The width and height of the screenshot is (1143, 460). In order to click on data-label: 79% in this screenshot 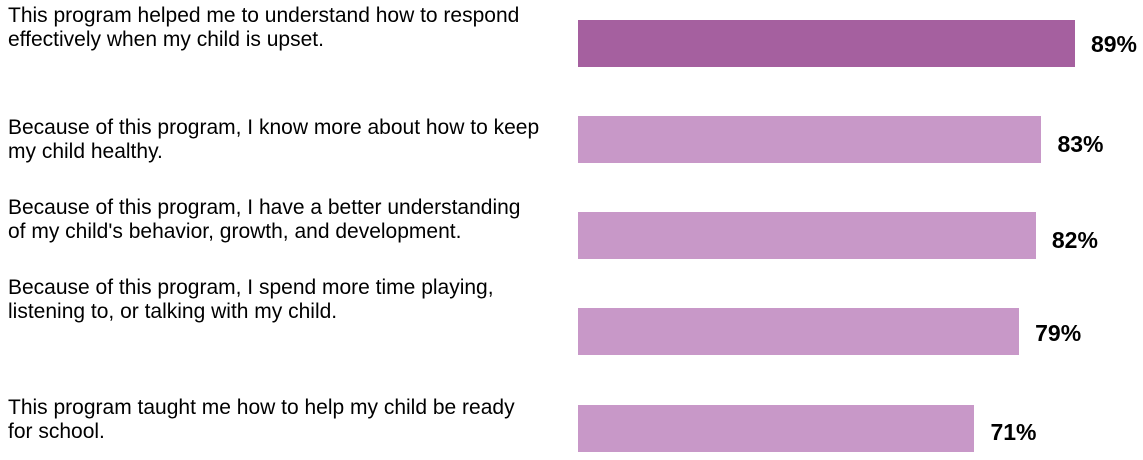, I will do `click(1058, 333)`.